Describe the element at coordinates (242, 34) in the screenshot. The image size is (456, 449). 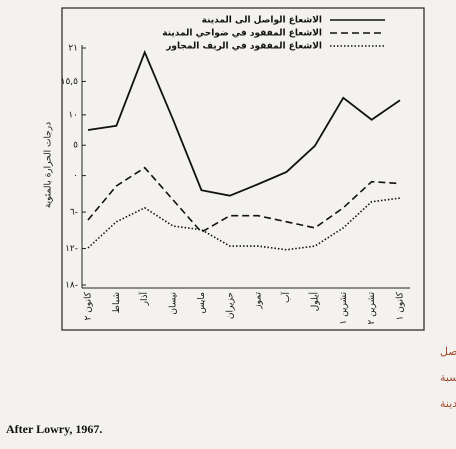
I see `legend-label: الاشعاع المفقود في ضواحي المدينة` at that location.